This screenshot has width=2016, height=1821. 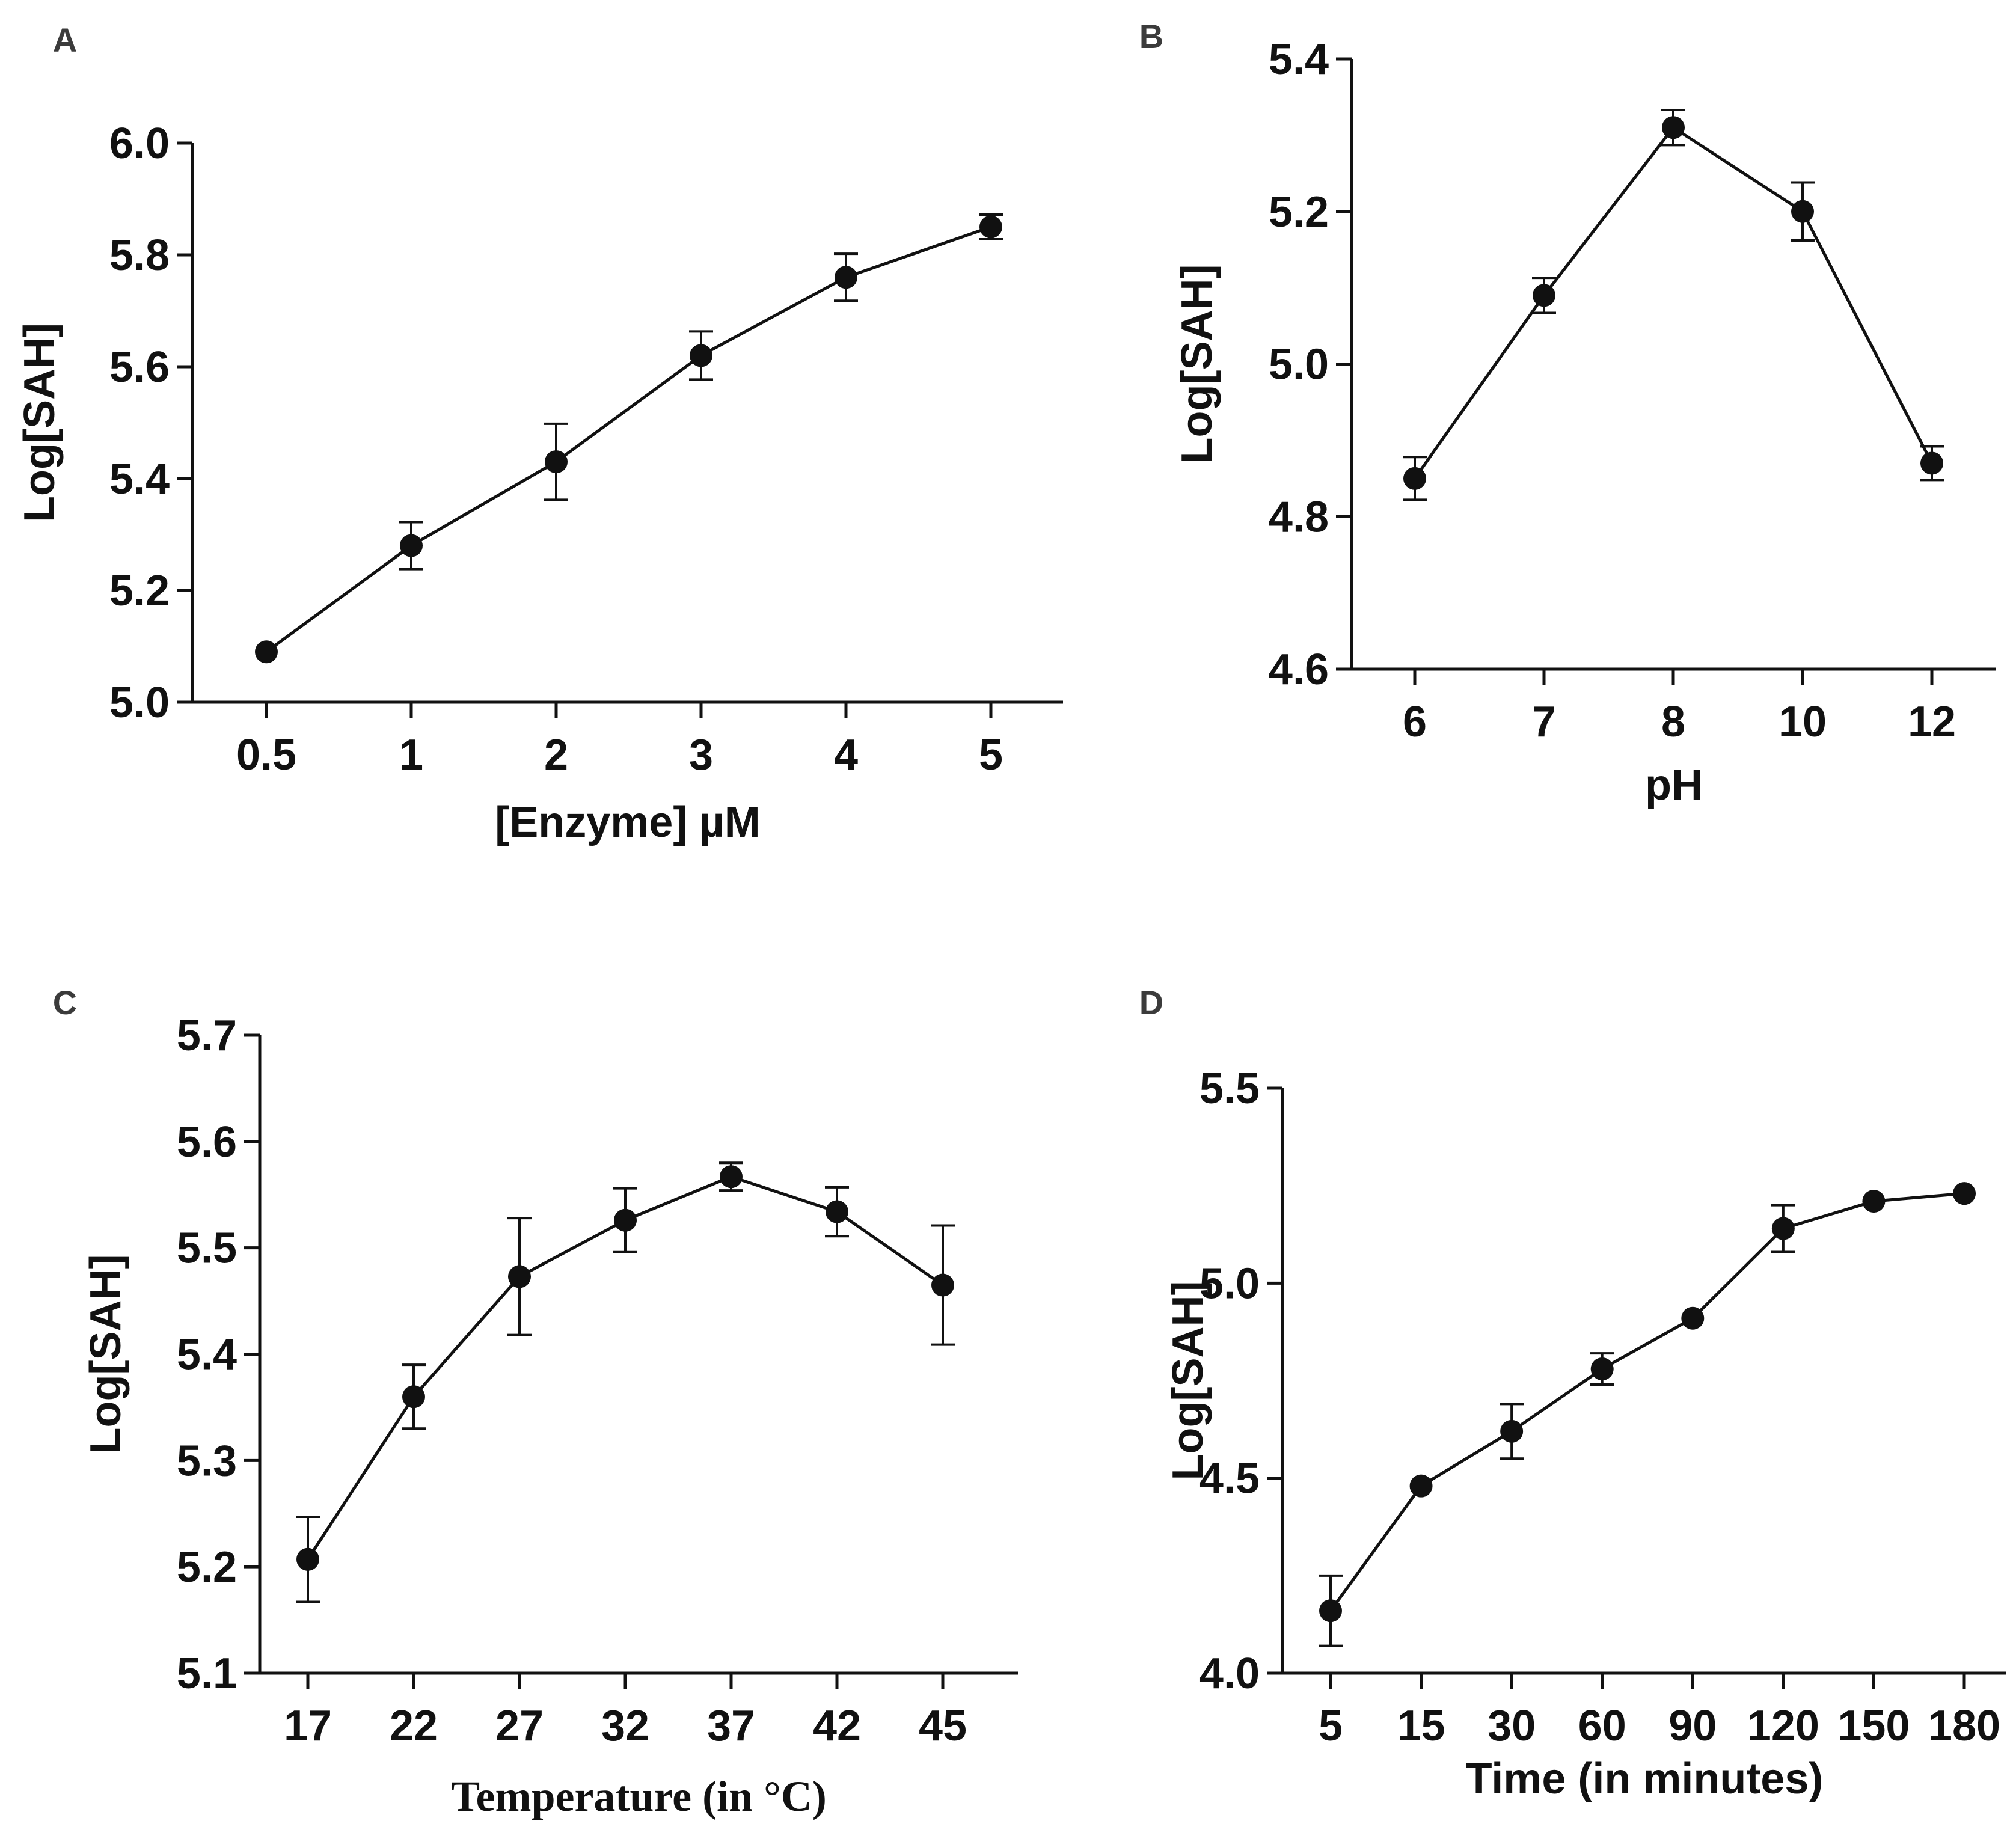 What do you see at coordinates (1803, 722) in the screenshot?
I see `x-tick-label: 10` at bounding box center [1803, 722].